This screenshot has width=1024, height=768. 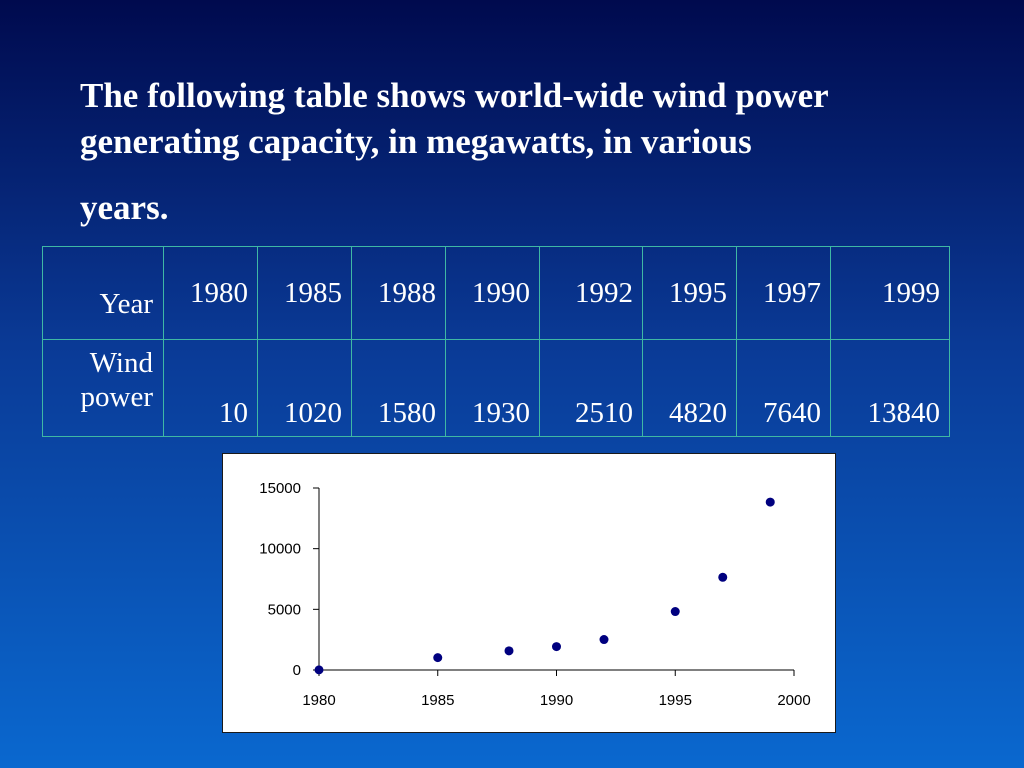 What do you see at coordinates (591, 388) in the screenshot?
I see `power-cell: 2510` at bounding box center [591, 388].